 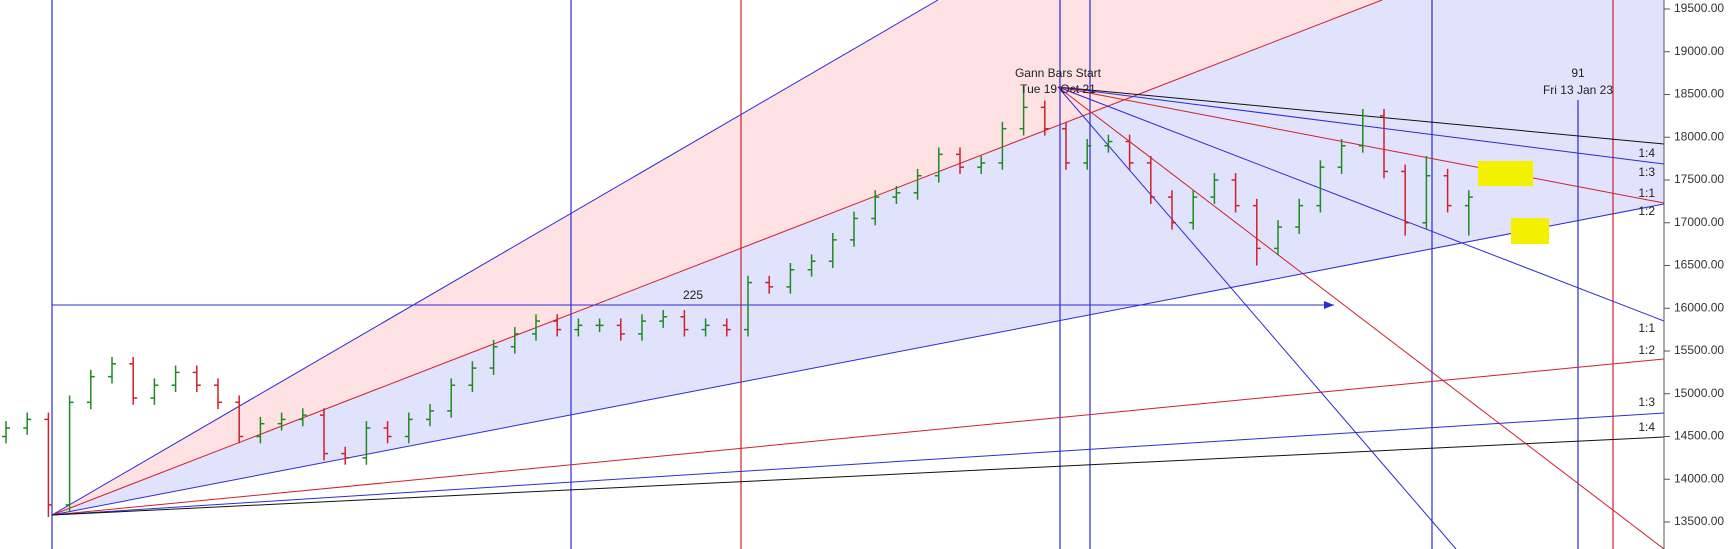 I want to click on y-tick-label: 18000.00, so click(x=1699, y=136).